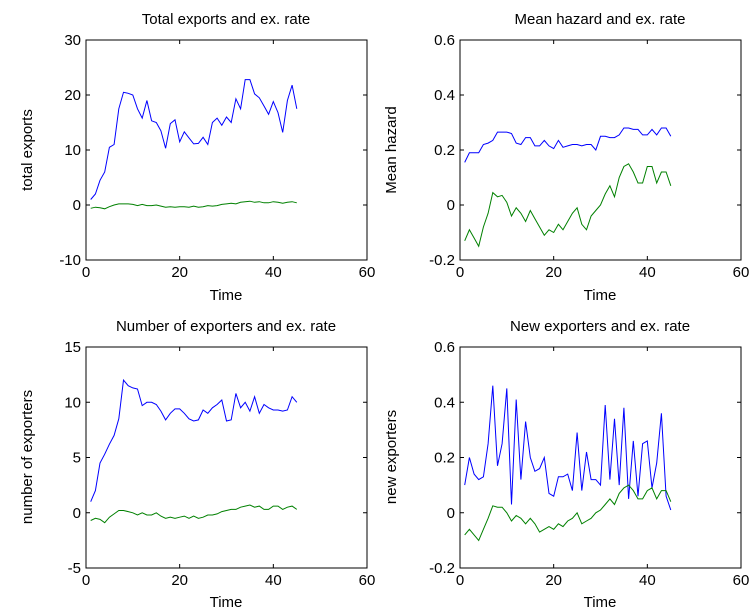 This screenshot has height=615, width=756. Describe the element at coordinates (600, 19) in the screenshot. I see `panel-title: Mean hazard and ex. rate` at that location.